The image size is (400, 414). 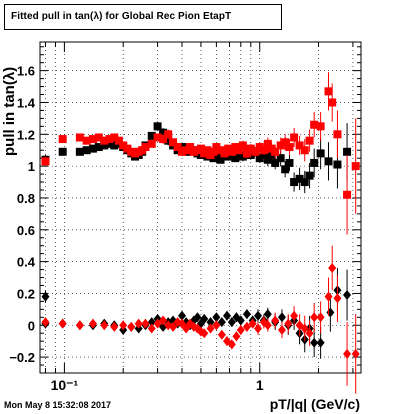 What do you see at coordinates (26, 230) in the screenshot?
I see `y-tick-label: 0.6` at bounding box center [26, 230].